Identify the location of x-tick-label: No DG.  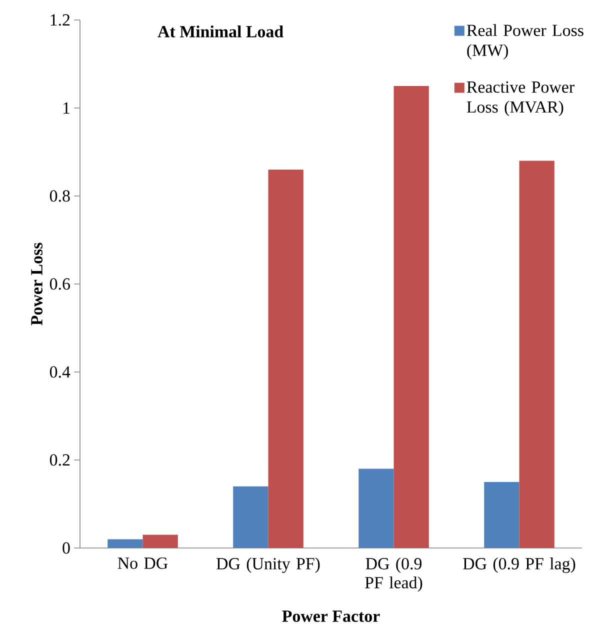
(143, 563).